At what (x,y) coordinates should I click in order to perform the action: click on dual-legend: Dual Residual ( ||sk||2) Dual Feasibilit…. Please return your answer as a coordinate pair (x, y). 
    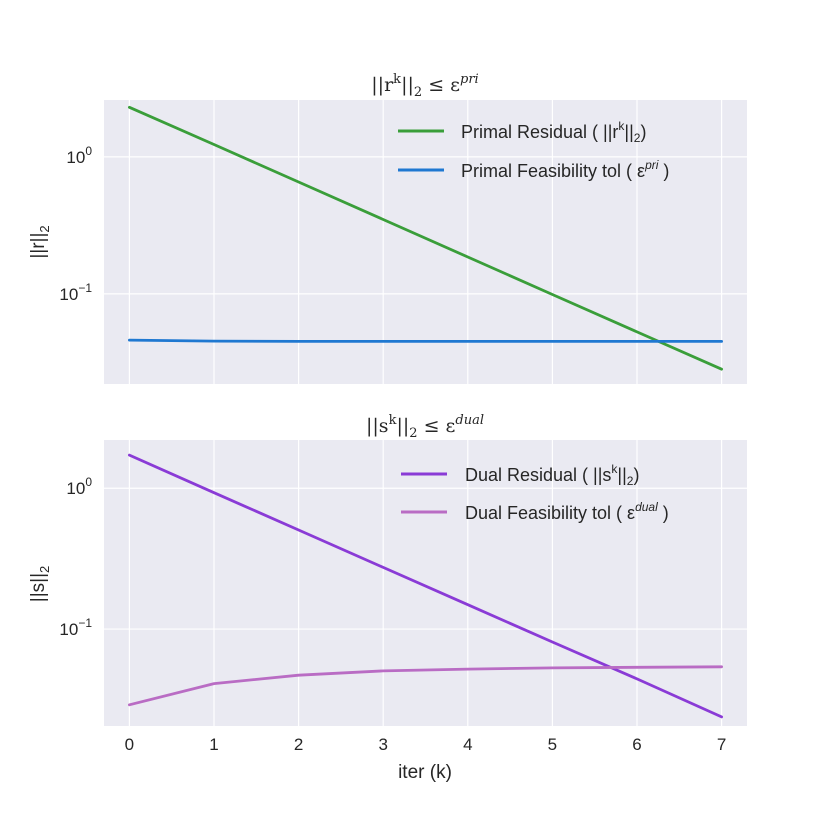
    Looking at the image, I should click on (535, 492).